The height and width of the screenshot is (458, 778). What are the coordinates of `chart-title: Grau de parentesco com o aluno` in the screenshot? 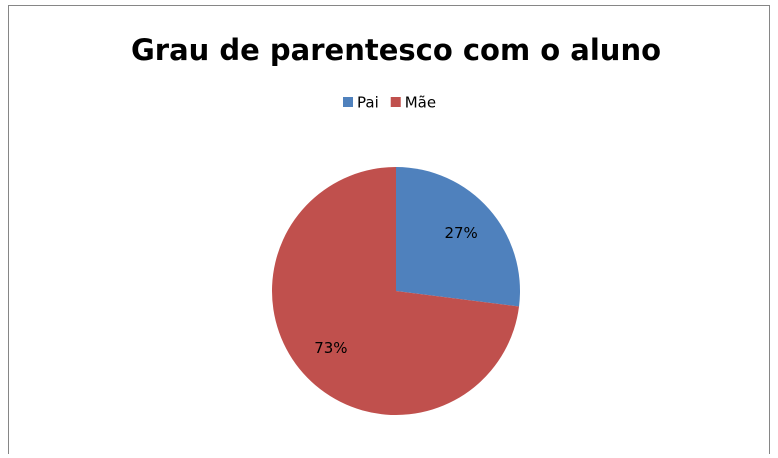 It's located at (396, 50).